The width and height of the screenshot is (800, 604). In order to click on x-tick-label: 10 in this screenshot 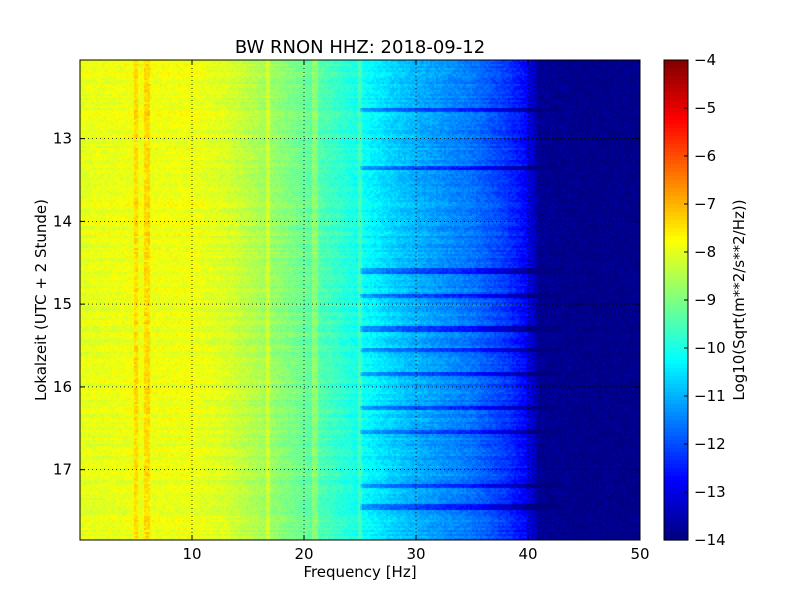, I will do `click(191, 554)`.